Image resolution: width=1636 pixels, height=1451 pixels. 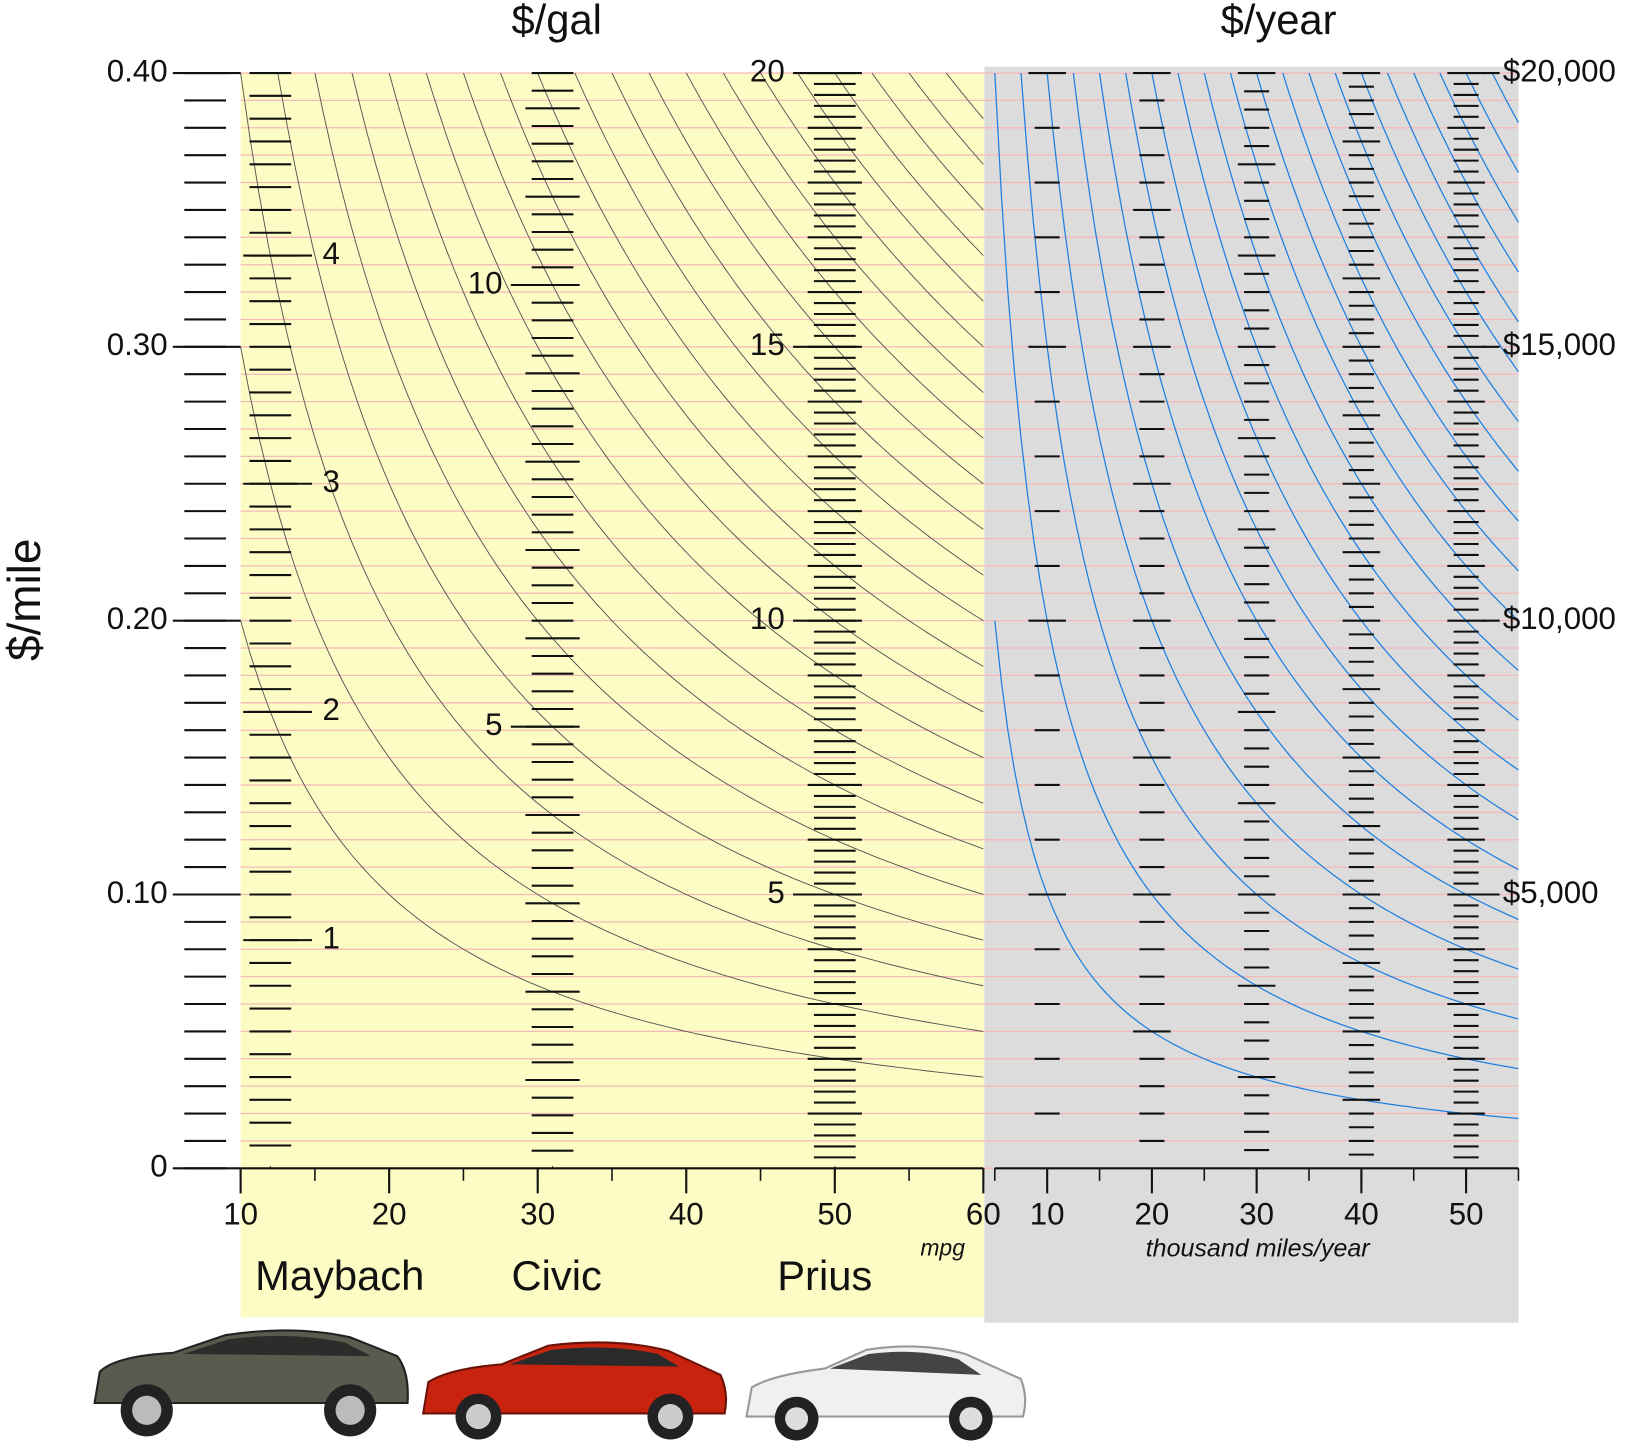 What do you see at coordinates (767, 344) in the screenshot?
I see `price-tick-label: 15` at bounding box center [767, 344].